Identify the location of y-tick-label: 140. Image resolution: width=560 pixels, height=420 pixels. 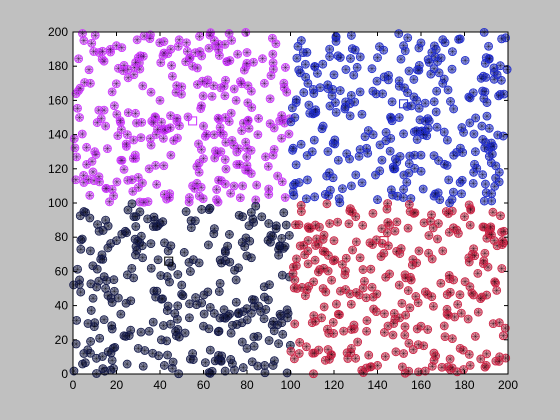
(58, 135).